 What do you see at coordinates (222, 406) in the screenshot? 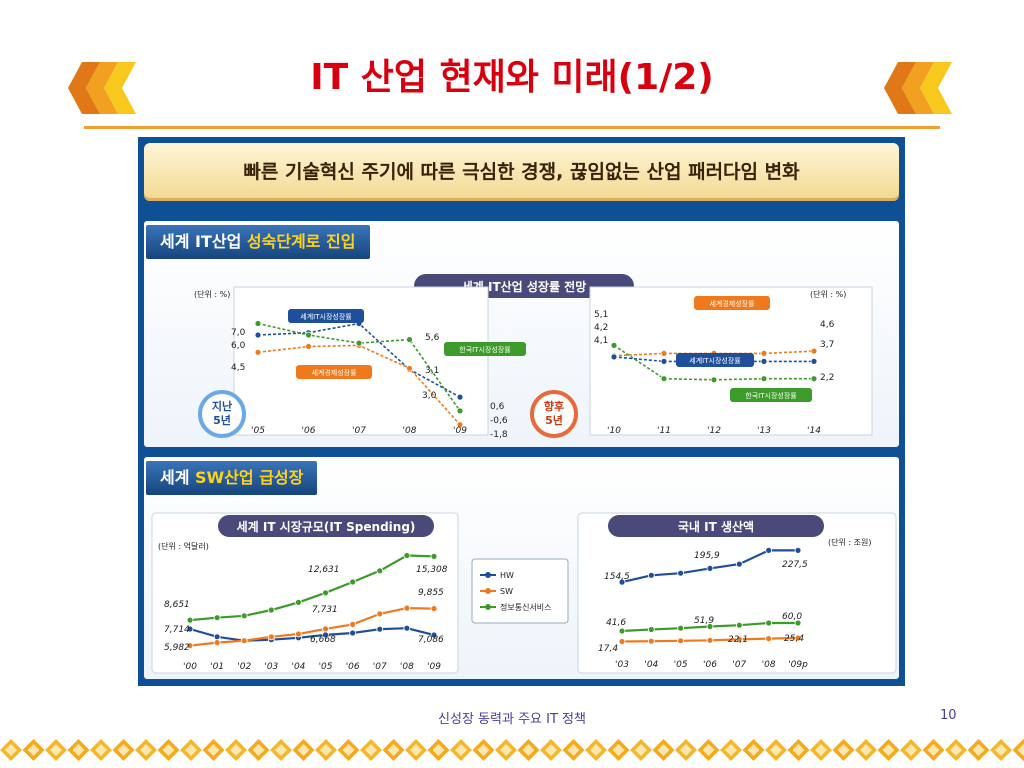
I see `badge-past-line1: 지난` at bounding box center [222, 406].